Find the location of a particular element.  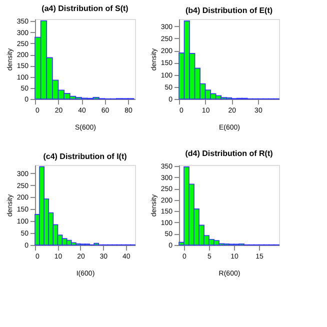

chart-title: (a4) Distribution of S(t) is located at coordinates (85, 9).